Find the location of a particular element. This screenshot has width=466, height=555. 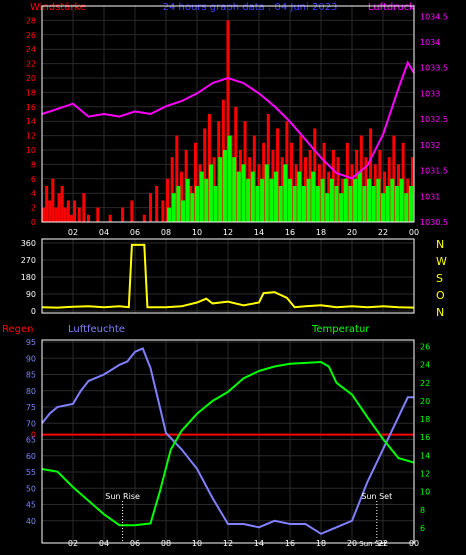

wind-average-bars is located at coordinates (290, 178).